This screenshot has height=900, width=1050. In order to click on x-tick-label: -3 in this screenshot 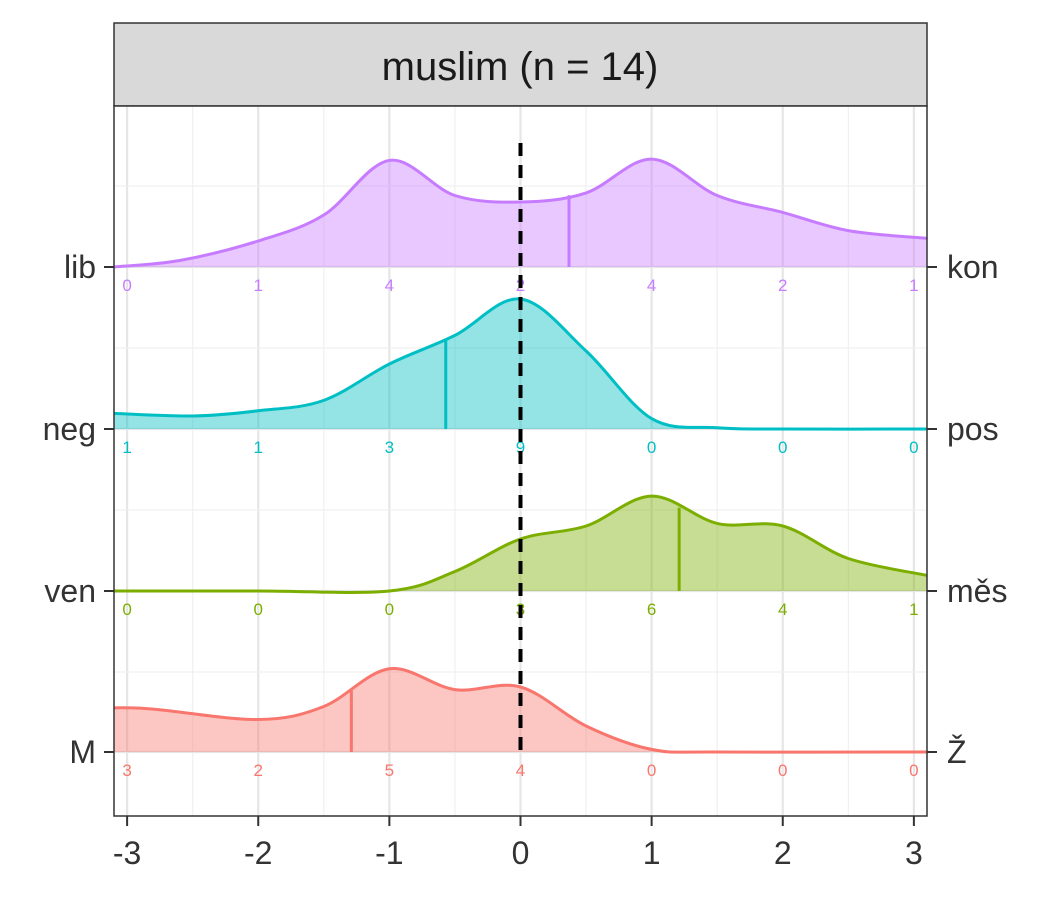, I will do `click(127, 853)`.